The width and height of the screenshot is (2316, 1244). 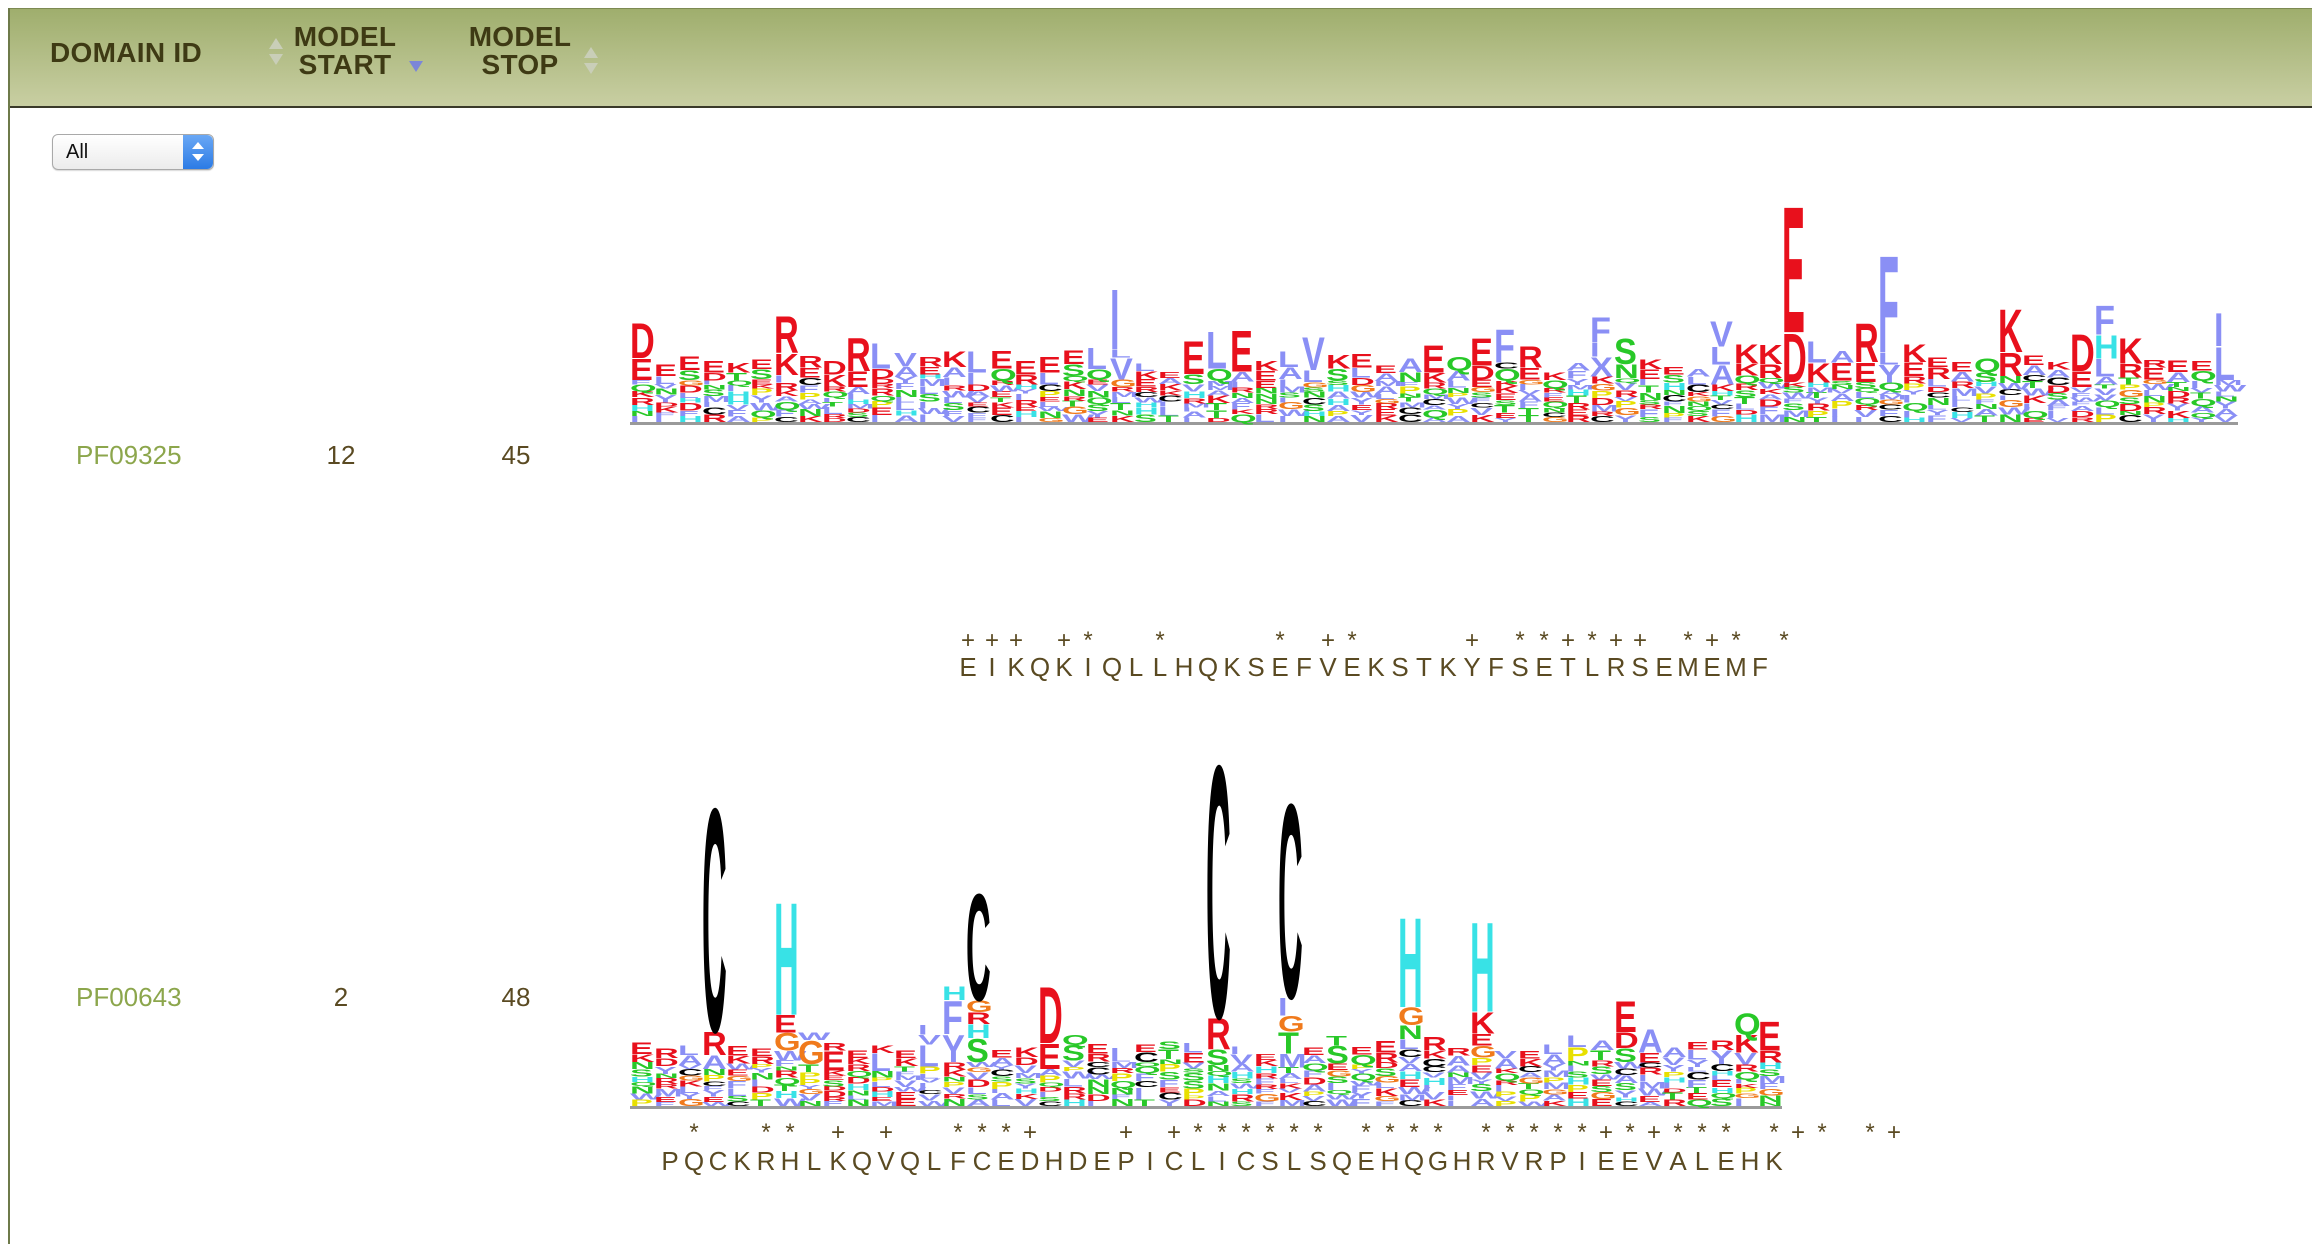 What do you see at coordinates (416, 60) in the screenshot?
I see `sort-descending-icon` at bounding box center [416, 60].